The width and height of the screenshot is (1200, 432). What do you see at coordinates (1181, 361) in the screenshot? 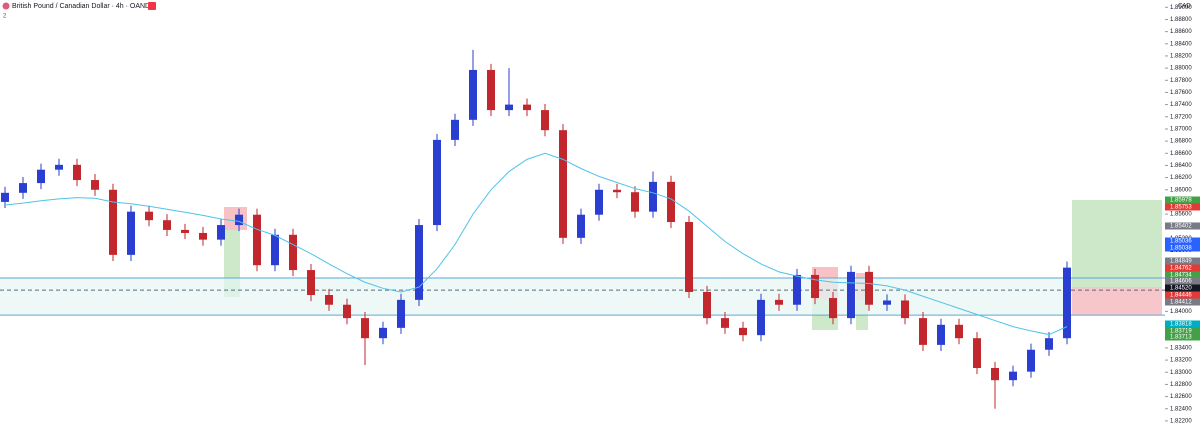
I see `y-tick-label: 1.83200` at bounding box center [1181, 361].